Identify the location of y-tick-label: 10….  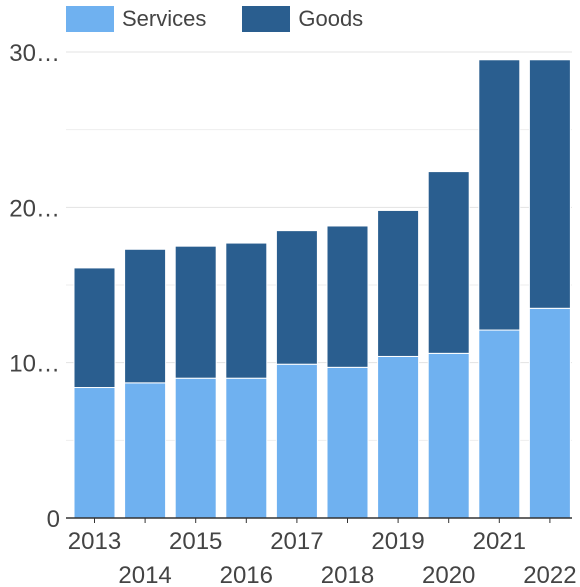
(34, 364).